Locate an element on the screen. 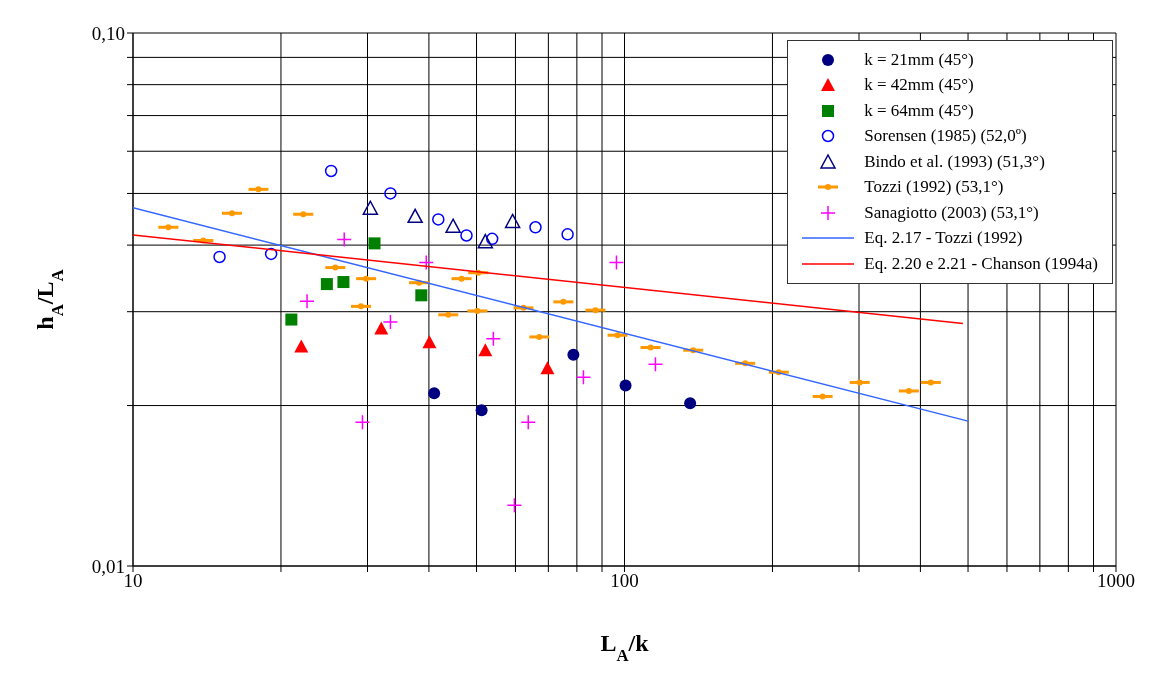 The image size is (1154, 684). legend-label: k = 64mm (45°) is located at coordinates (919, 110).